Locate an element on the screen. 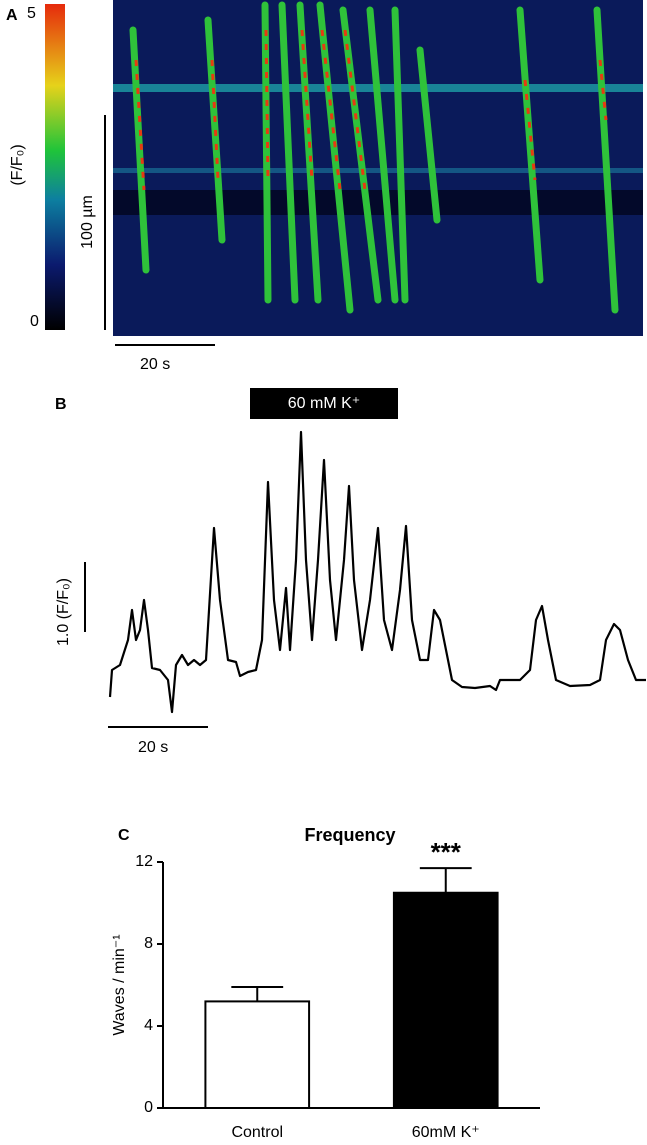  stimulus-bar is located at coordinates (324, 403).